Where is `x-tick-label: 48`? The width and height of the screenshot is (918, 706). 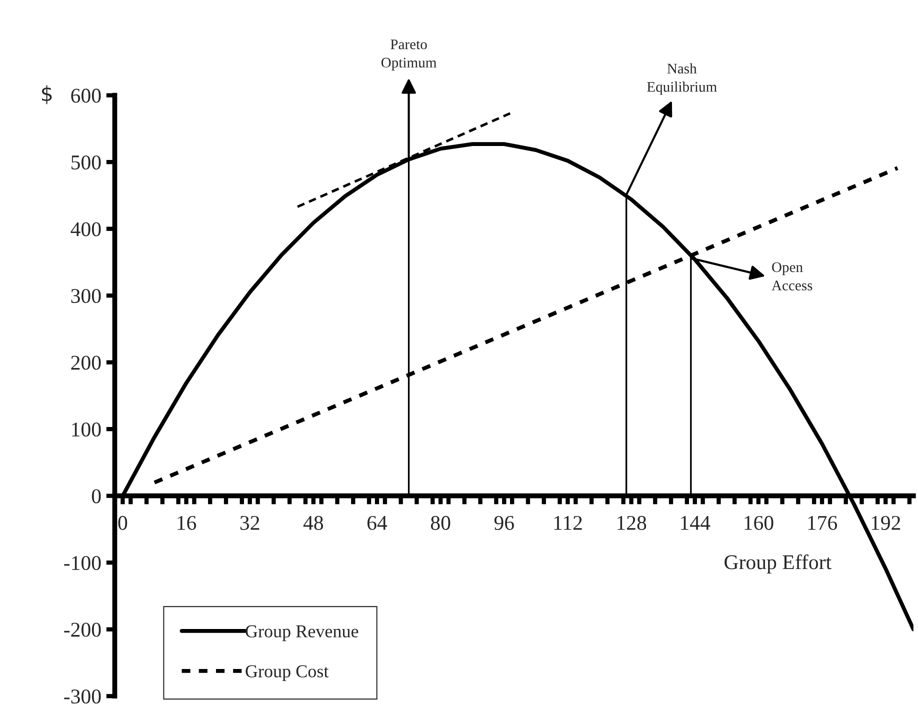
x-tick-label: 48 is located at coordinates (313, 523).